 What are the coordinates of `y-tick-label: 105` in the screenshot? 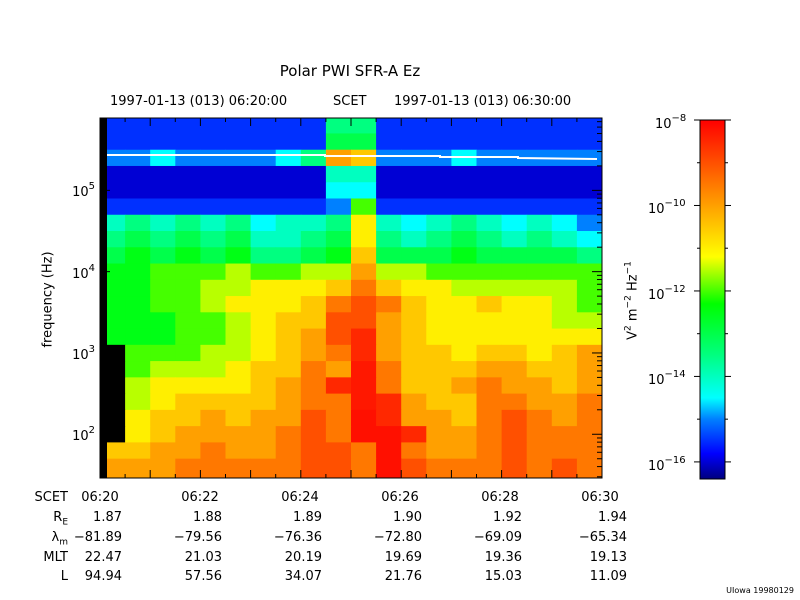 It's located at (83, 191).